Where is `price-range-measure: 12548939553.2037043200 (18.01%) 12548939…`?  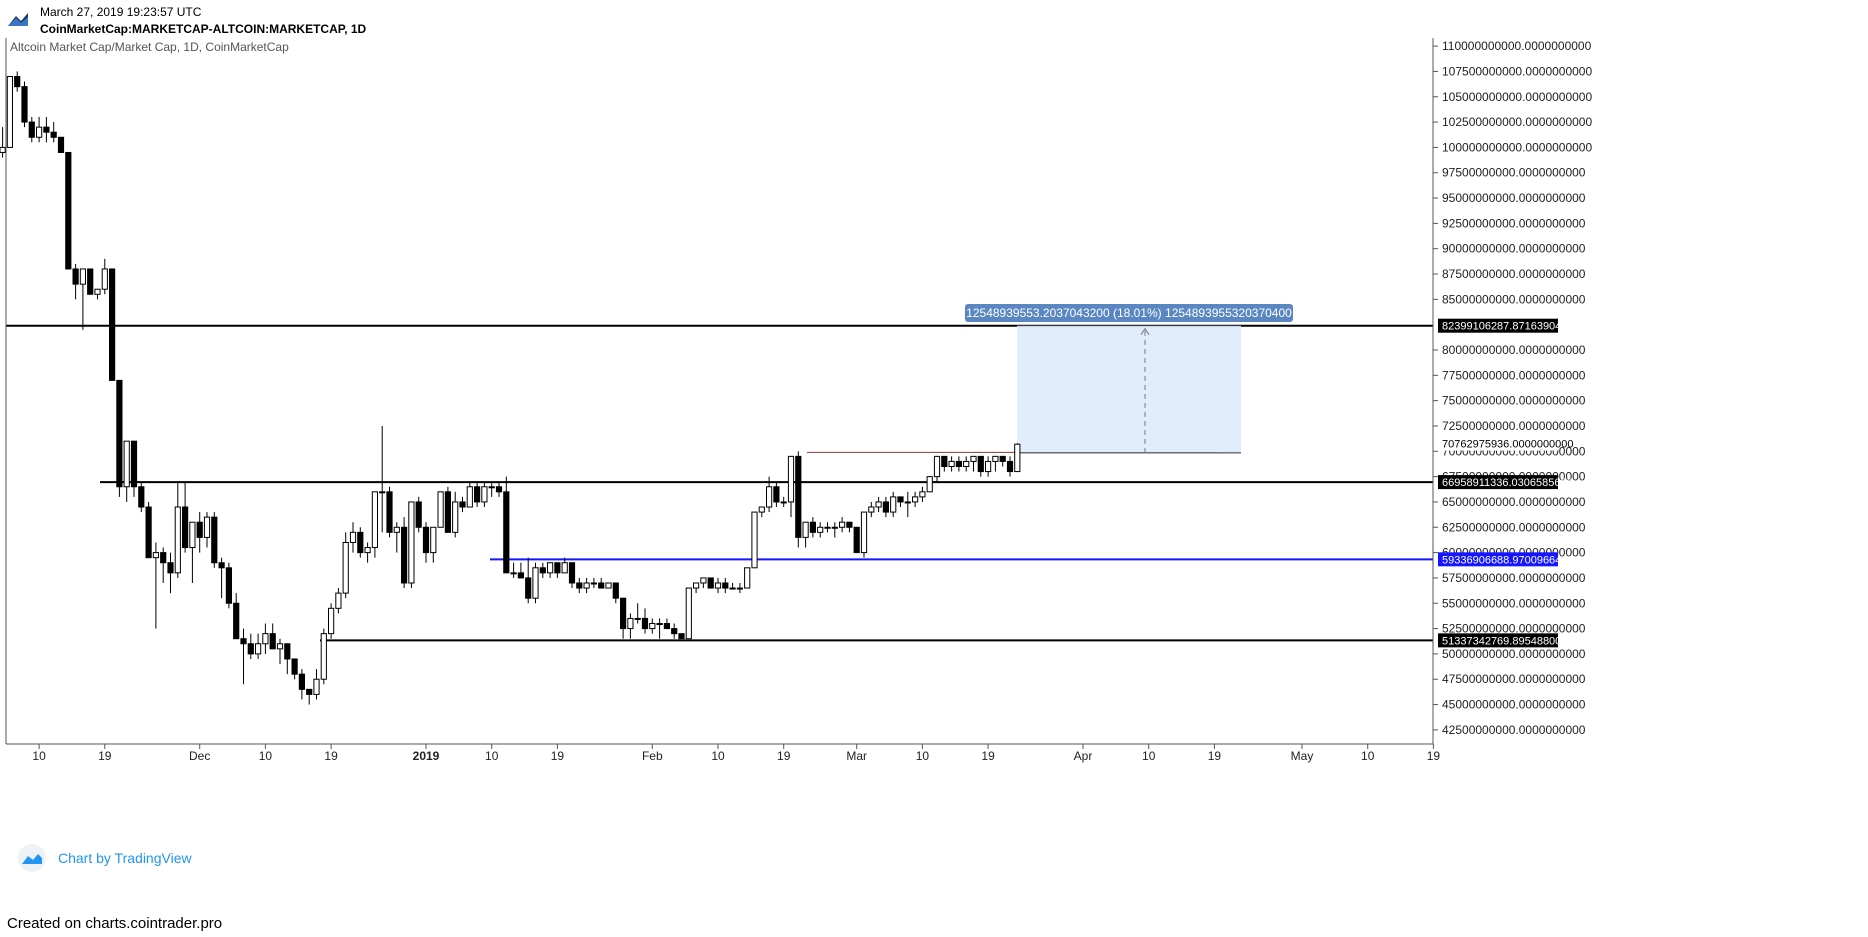
price-range-measure: 12548939553.2037043200 (18.01%) 12548939… is located at coordinates (1129, 379).